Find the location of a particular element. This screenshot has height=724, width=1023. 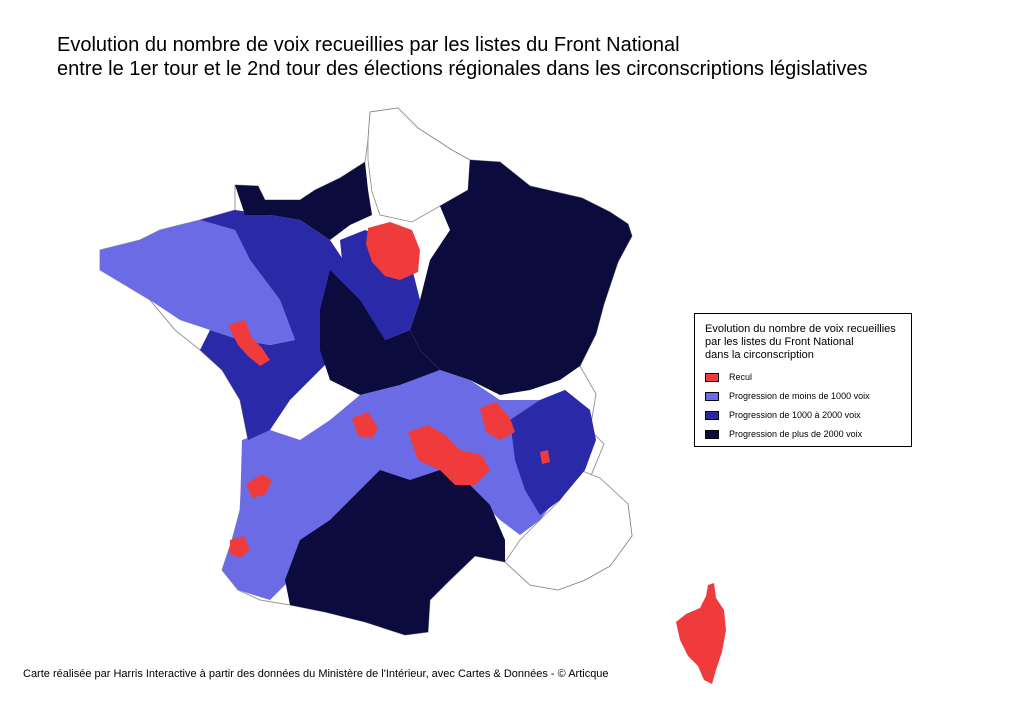

legend-item-1000-2000: Progression de 1000 à 2000 voix is located at coordinates (783, 415).